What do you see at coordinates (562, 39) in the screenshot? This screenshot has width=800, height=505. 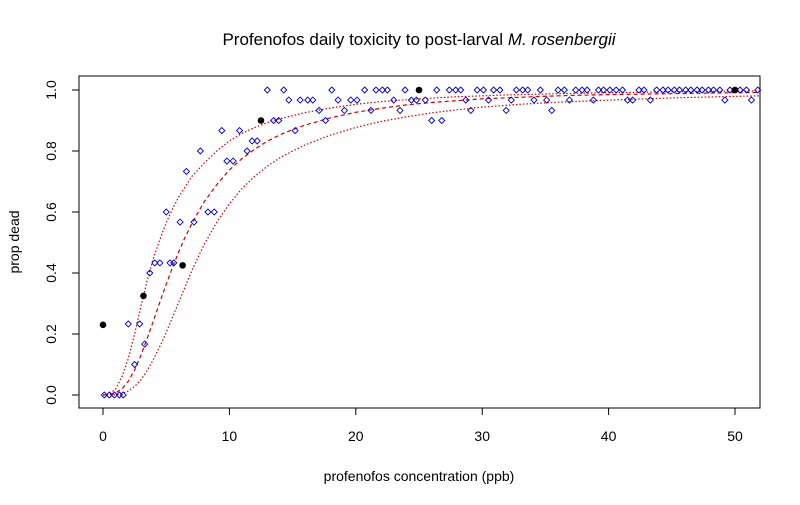 I see `chart-title-italic: M. rosenbergii` at bounding box center [562, 39].